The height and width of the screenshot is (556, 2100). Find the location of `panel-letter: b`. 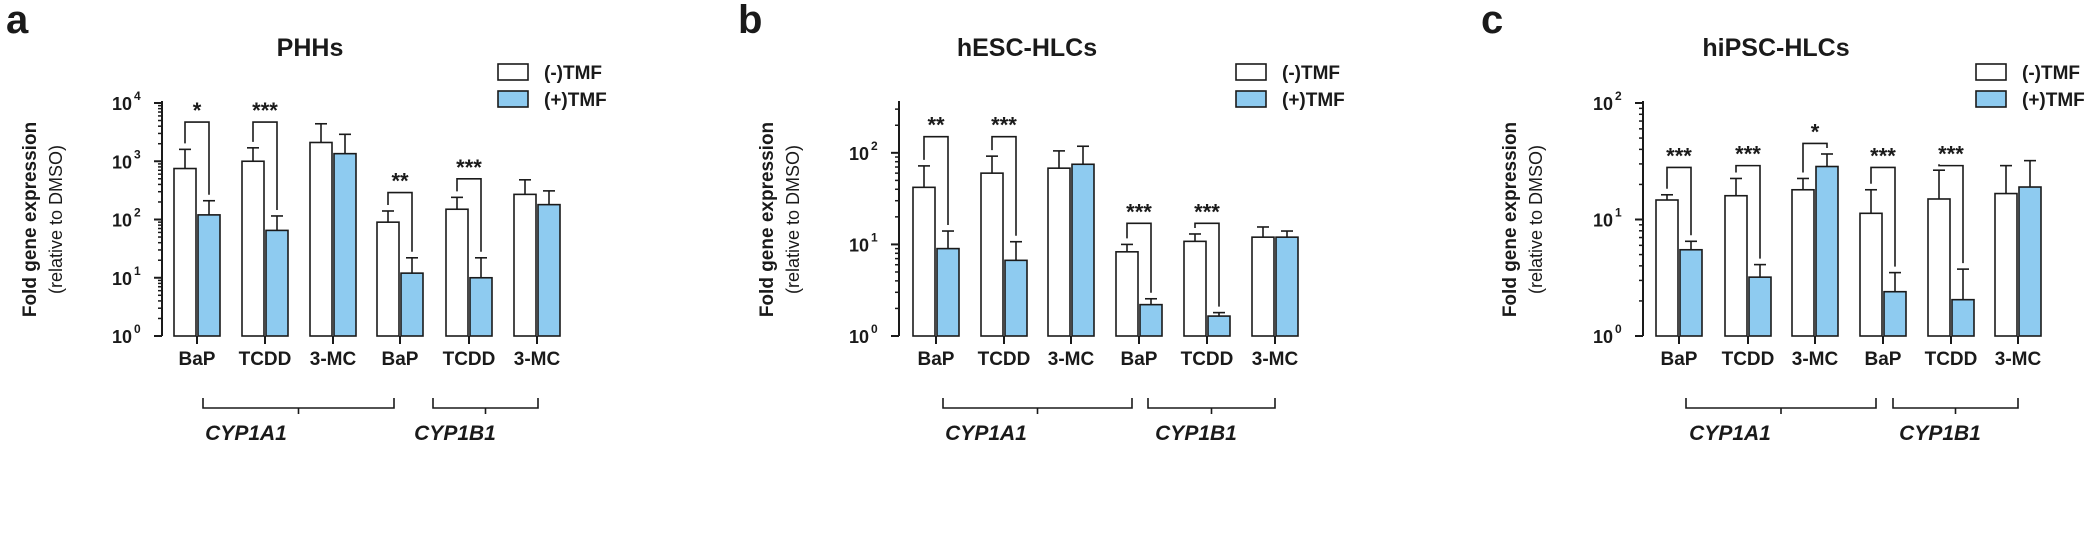

panel-letter: b is located at coordinates (750, 21).